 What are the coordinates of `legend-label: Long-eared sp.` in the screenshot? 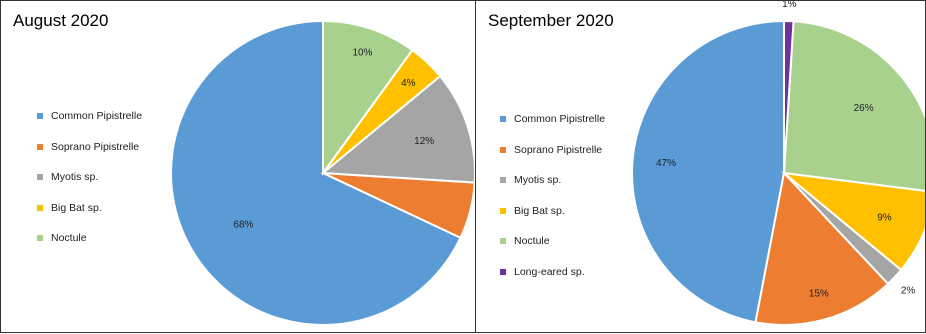 It's located at (549, 271).